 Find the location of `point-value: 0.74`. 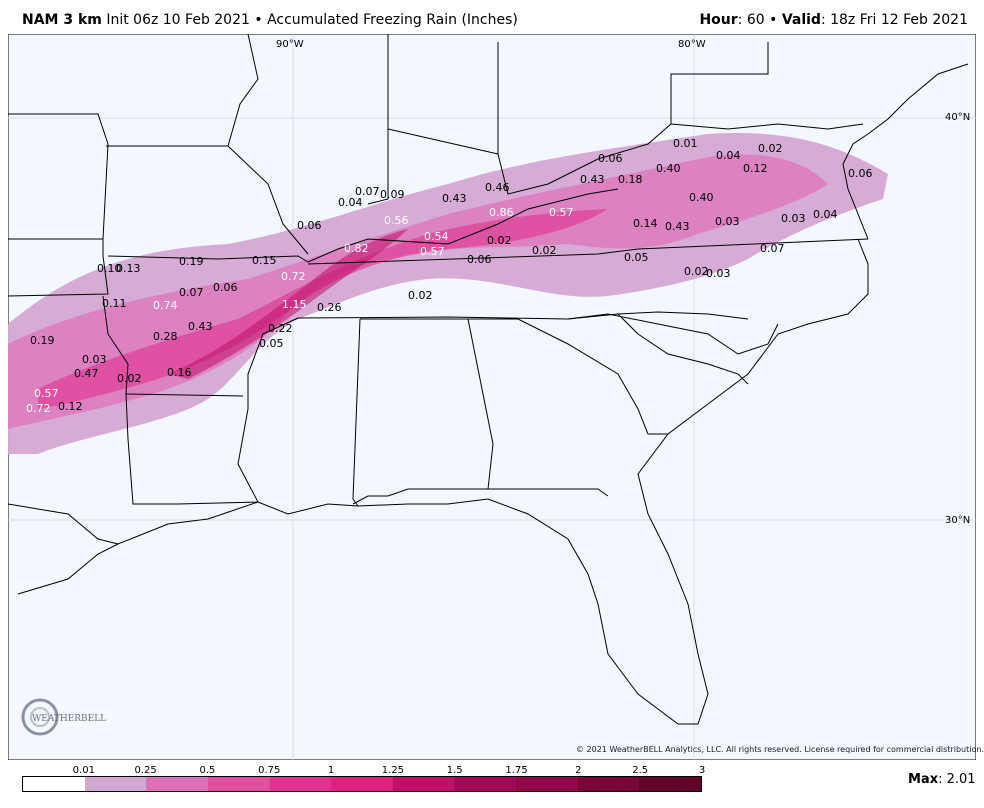

point-value: 0.74 is located at coordinates (165, 305).